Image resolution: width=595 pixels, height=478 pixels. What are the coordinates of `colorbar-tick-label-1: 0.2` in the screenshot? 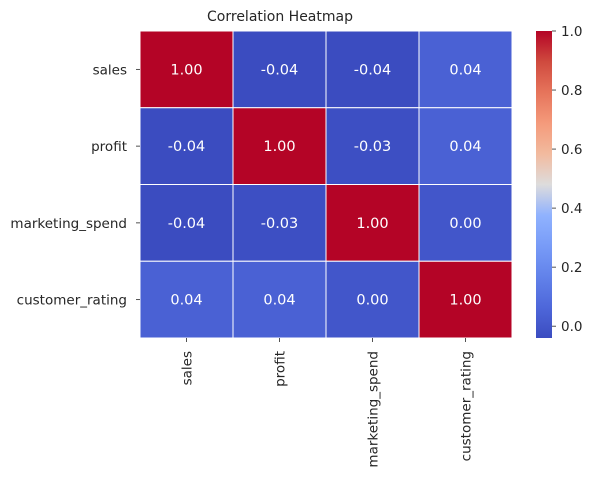 It's located at (571, 268).